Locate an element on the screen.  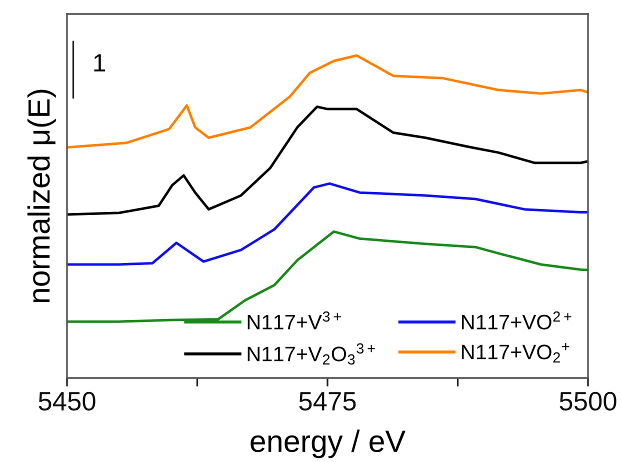
legend-label: N117+V$^{3+}$ is located at coordinates (294, 320).